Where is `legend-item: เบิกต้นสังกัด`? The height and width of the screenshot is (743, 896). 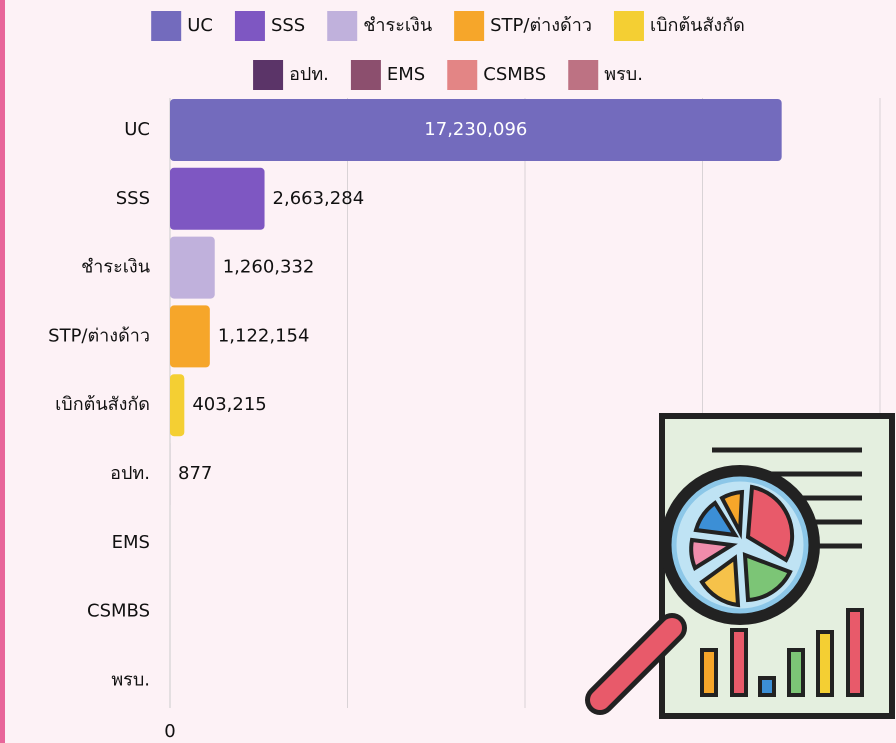
legend-item: เบิกต้นสังกัด is located at coordinates (679, 26).